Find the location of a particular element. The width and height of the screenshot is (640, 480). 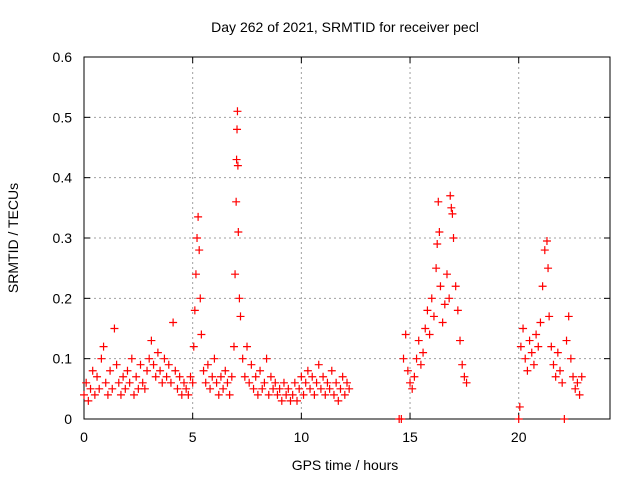

y-tick-label: 0.5 is located at coordinates (63, 117).